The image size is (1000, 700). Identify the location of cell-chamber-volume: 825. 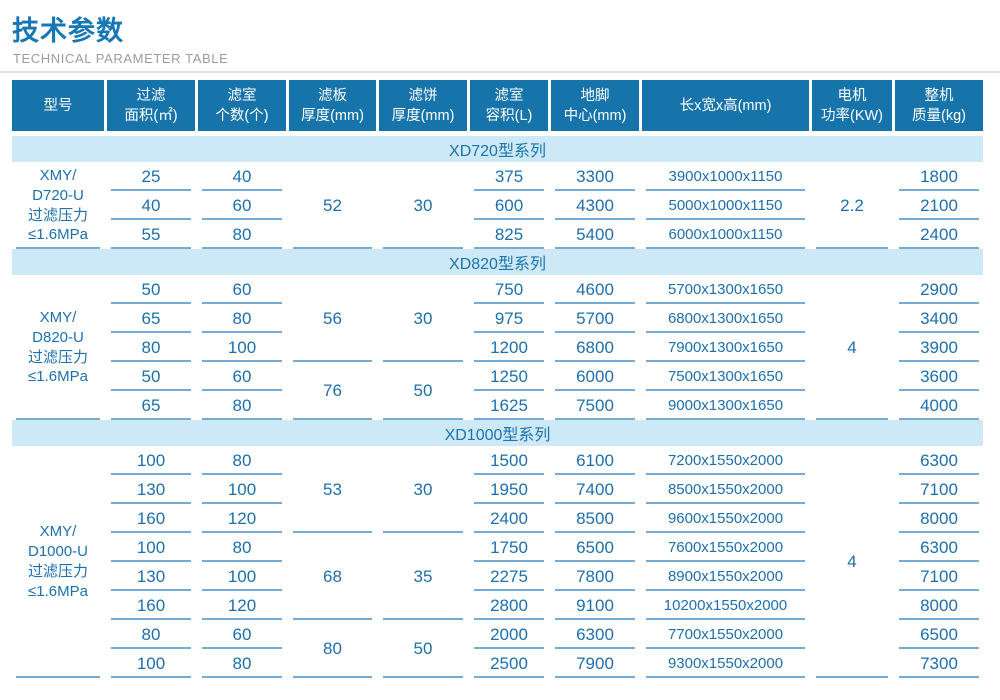
(509, 234).